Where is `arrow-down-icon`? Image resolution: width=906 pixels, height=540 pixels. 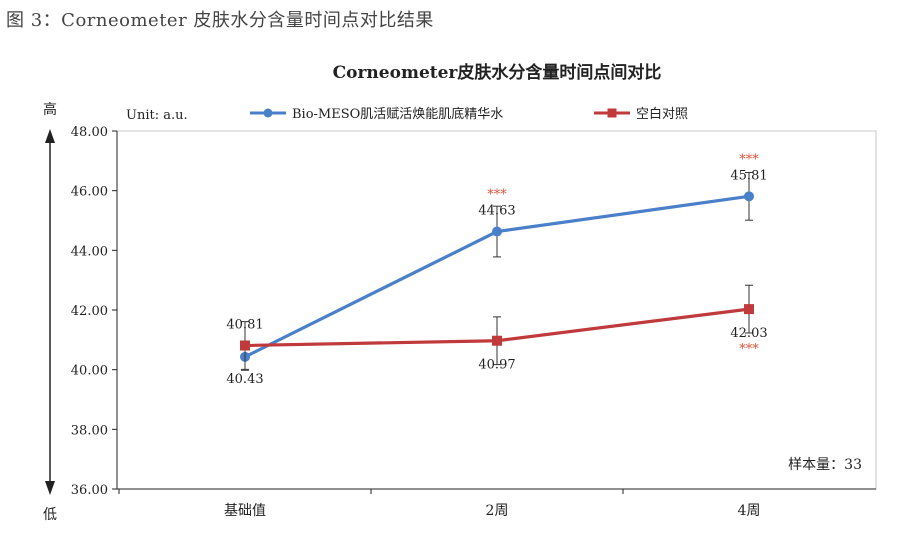
arrow-down-icon is located at coordinates (50, 488).